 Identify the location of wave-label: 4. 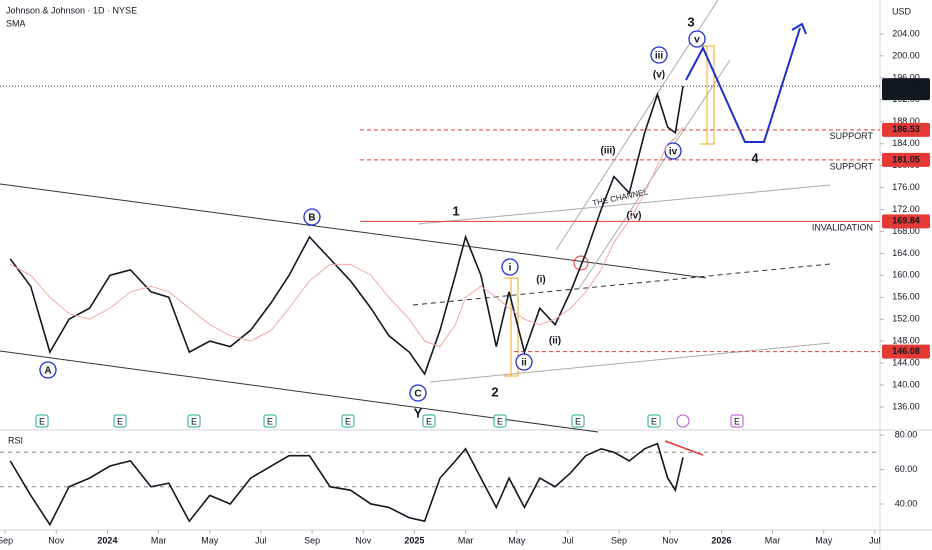
(755, 157).